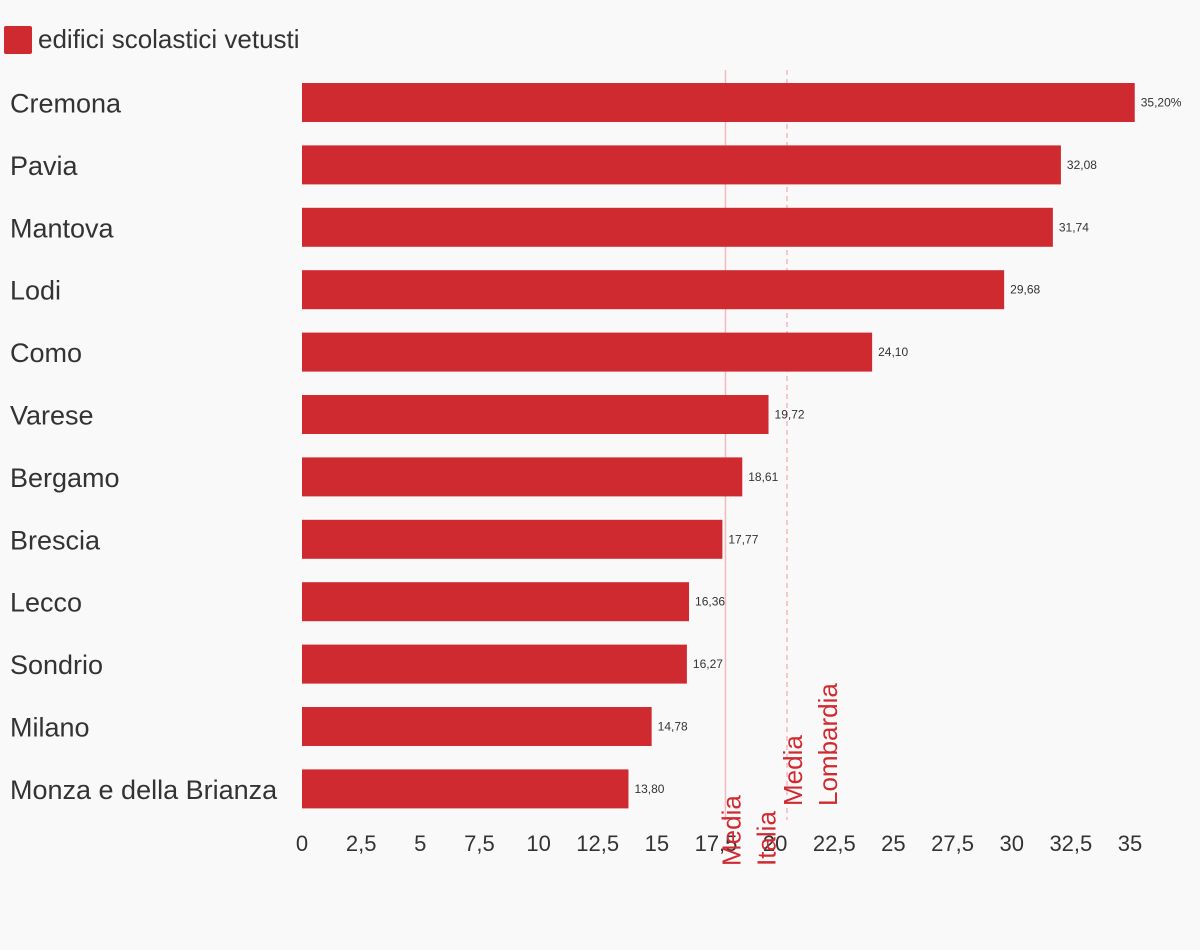 This screenshot has height=950, width=1200. I want to click on x-tick-label: 32,5, so click(1070, 843).